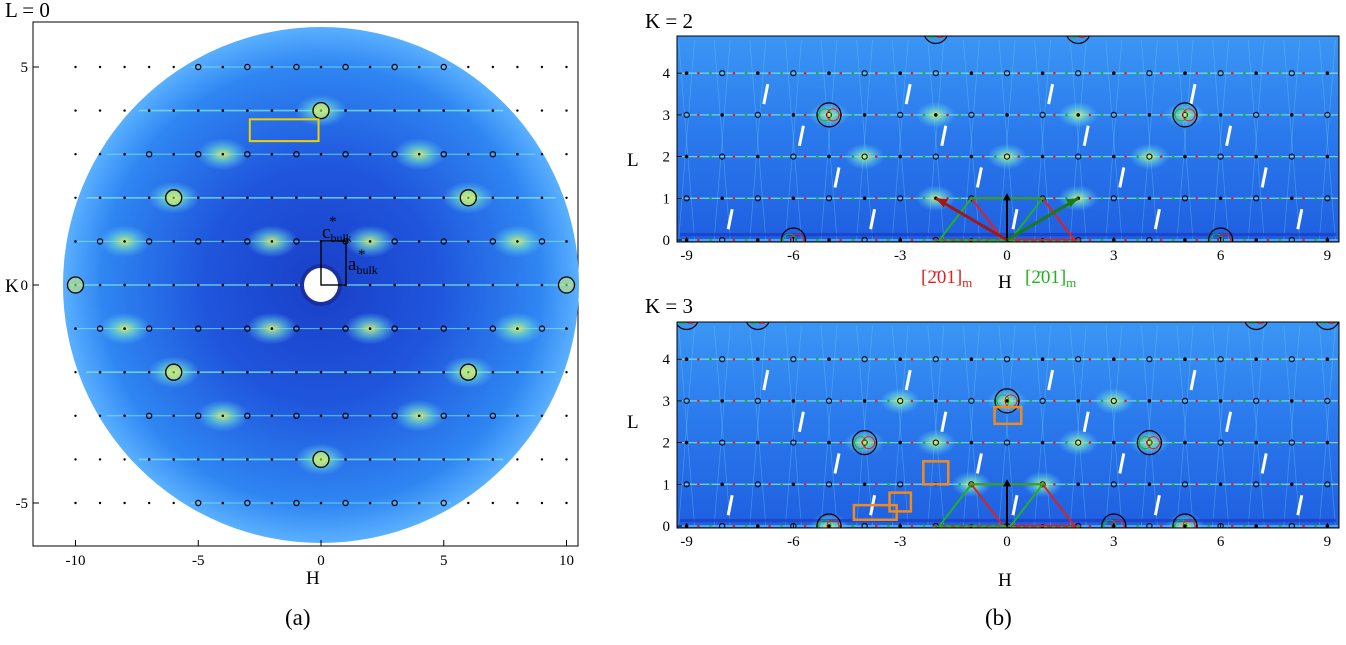  I want to click on orange-box, so click(900, 502).